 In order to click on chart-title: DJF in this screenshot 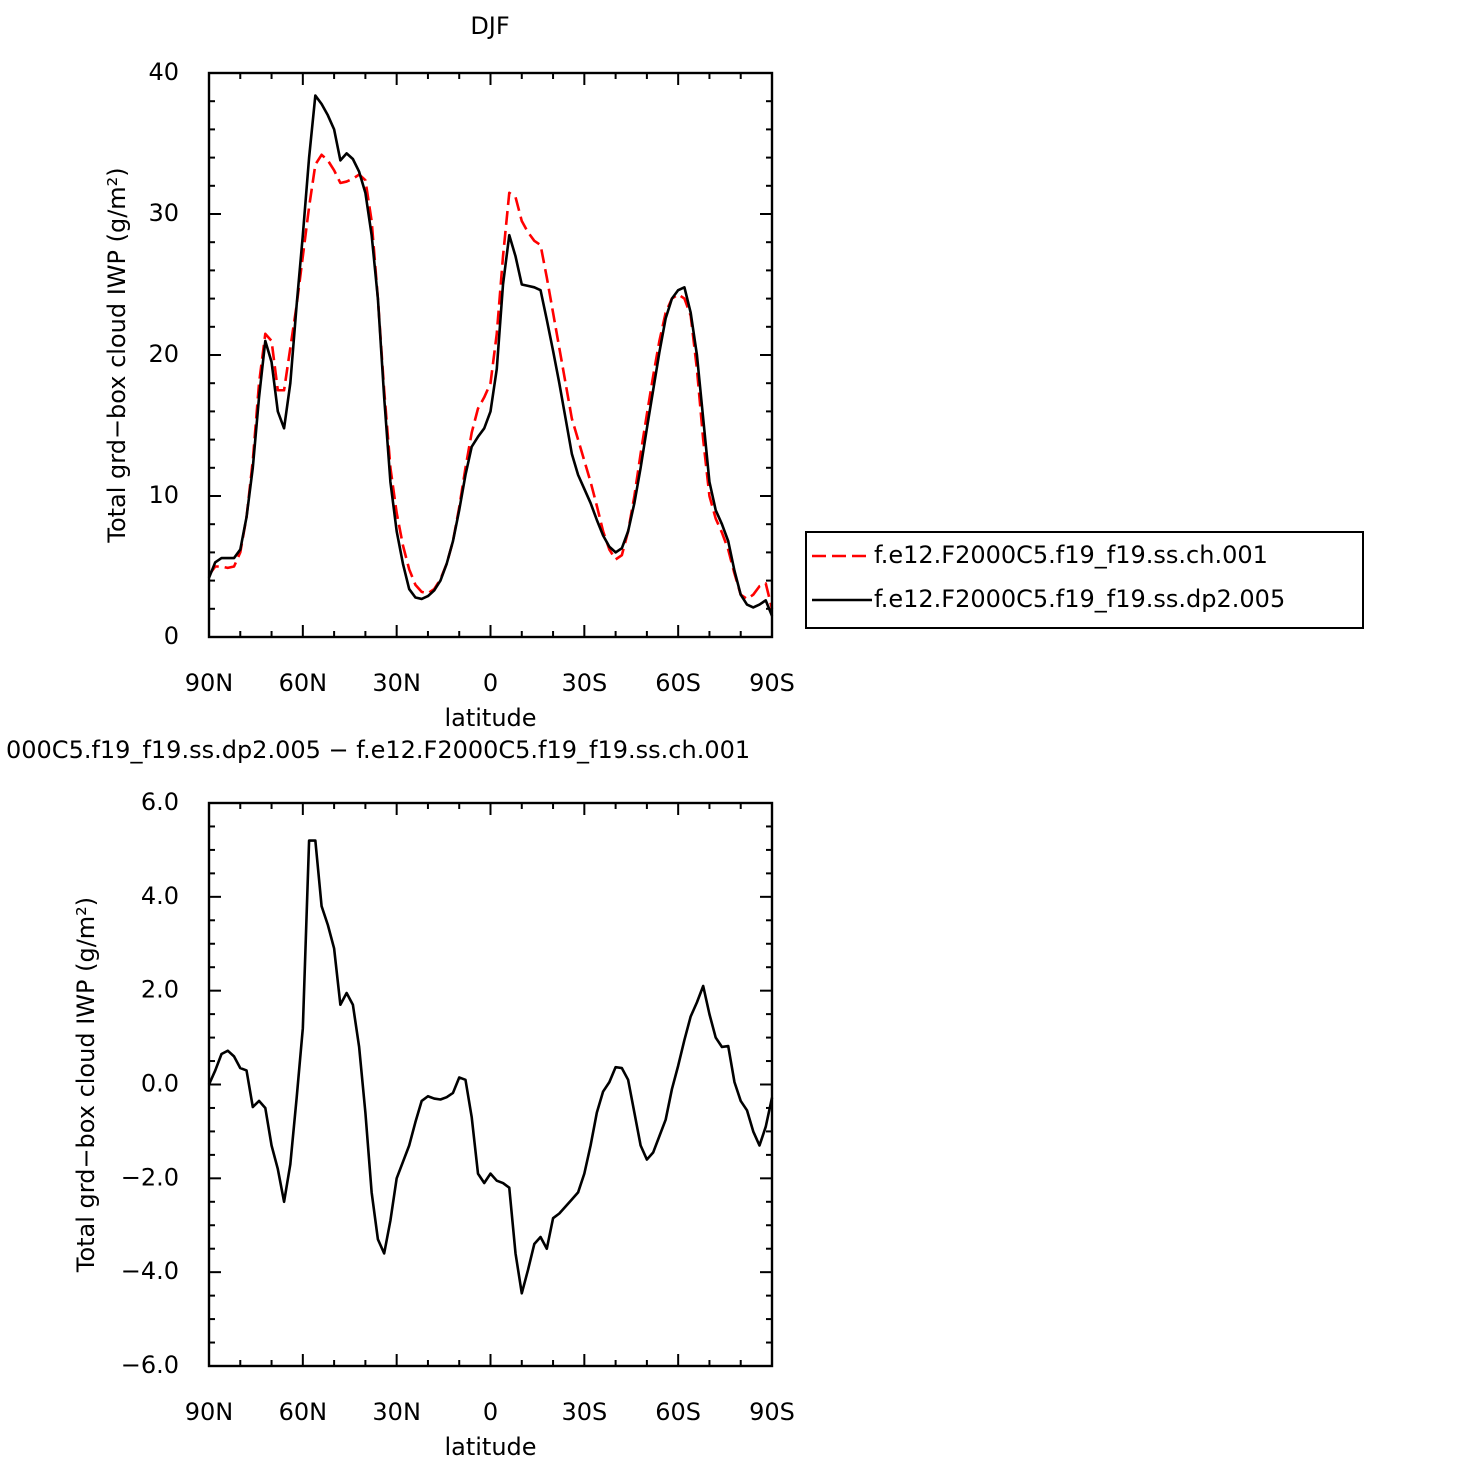, I will do `click(489, 26)`.